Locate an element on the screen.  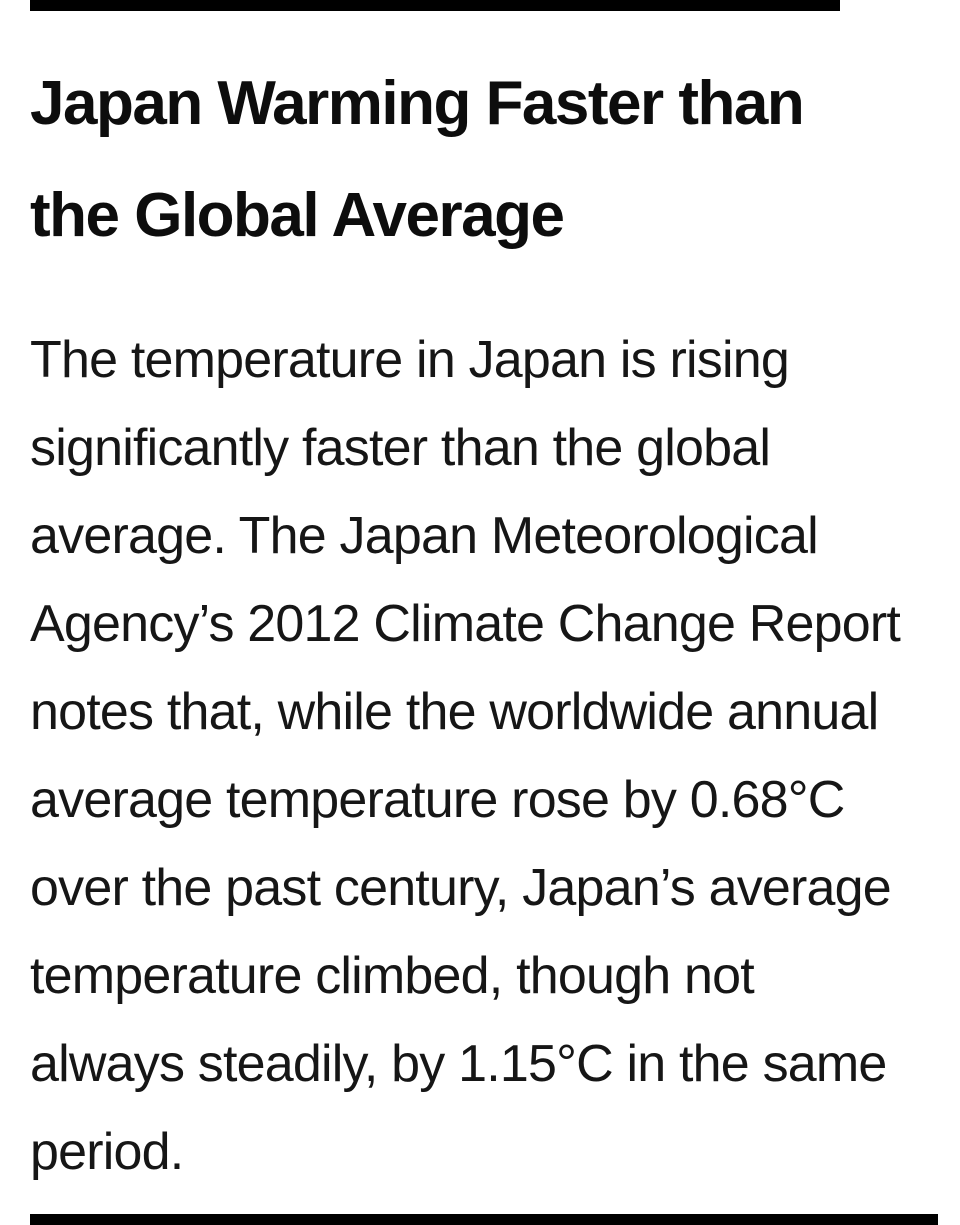
paragraph-line: significantly faster than the global is located at coordinates (400, 448).